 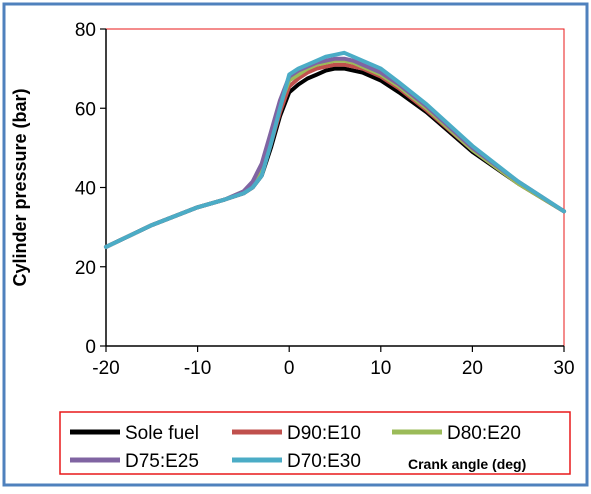 I want to click on legend-entry: D90:E10, so click(x=296, y=433).